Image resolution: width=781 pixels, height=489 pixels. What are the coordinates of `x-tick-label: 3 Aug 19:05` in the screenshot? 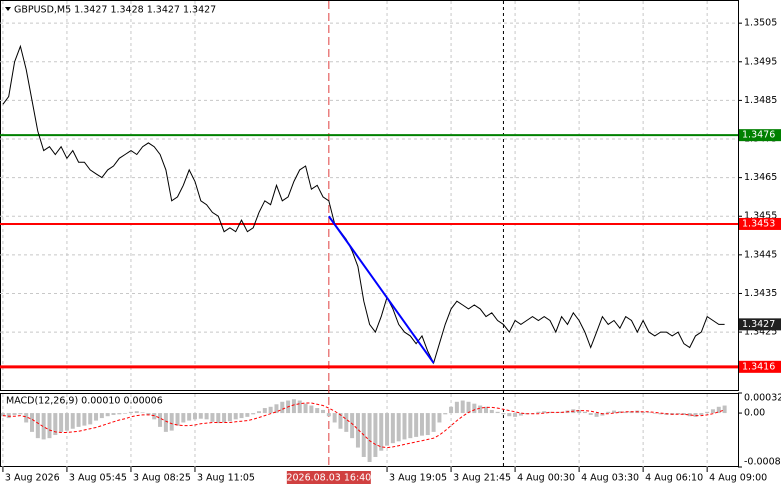 It's located at (418, 478).